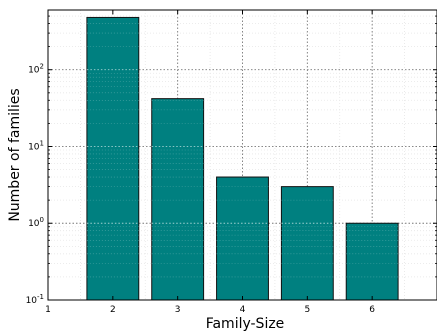 The image size is (437, 333). Describe the element at coordinates (210, 310) in the screenshot. I see `x-tick-labels: 1 2 3 4 5 6` at that location.